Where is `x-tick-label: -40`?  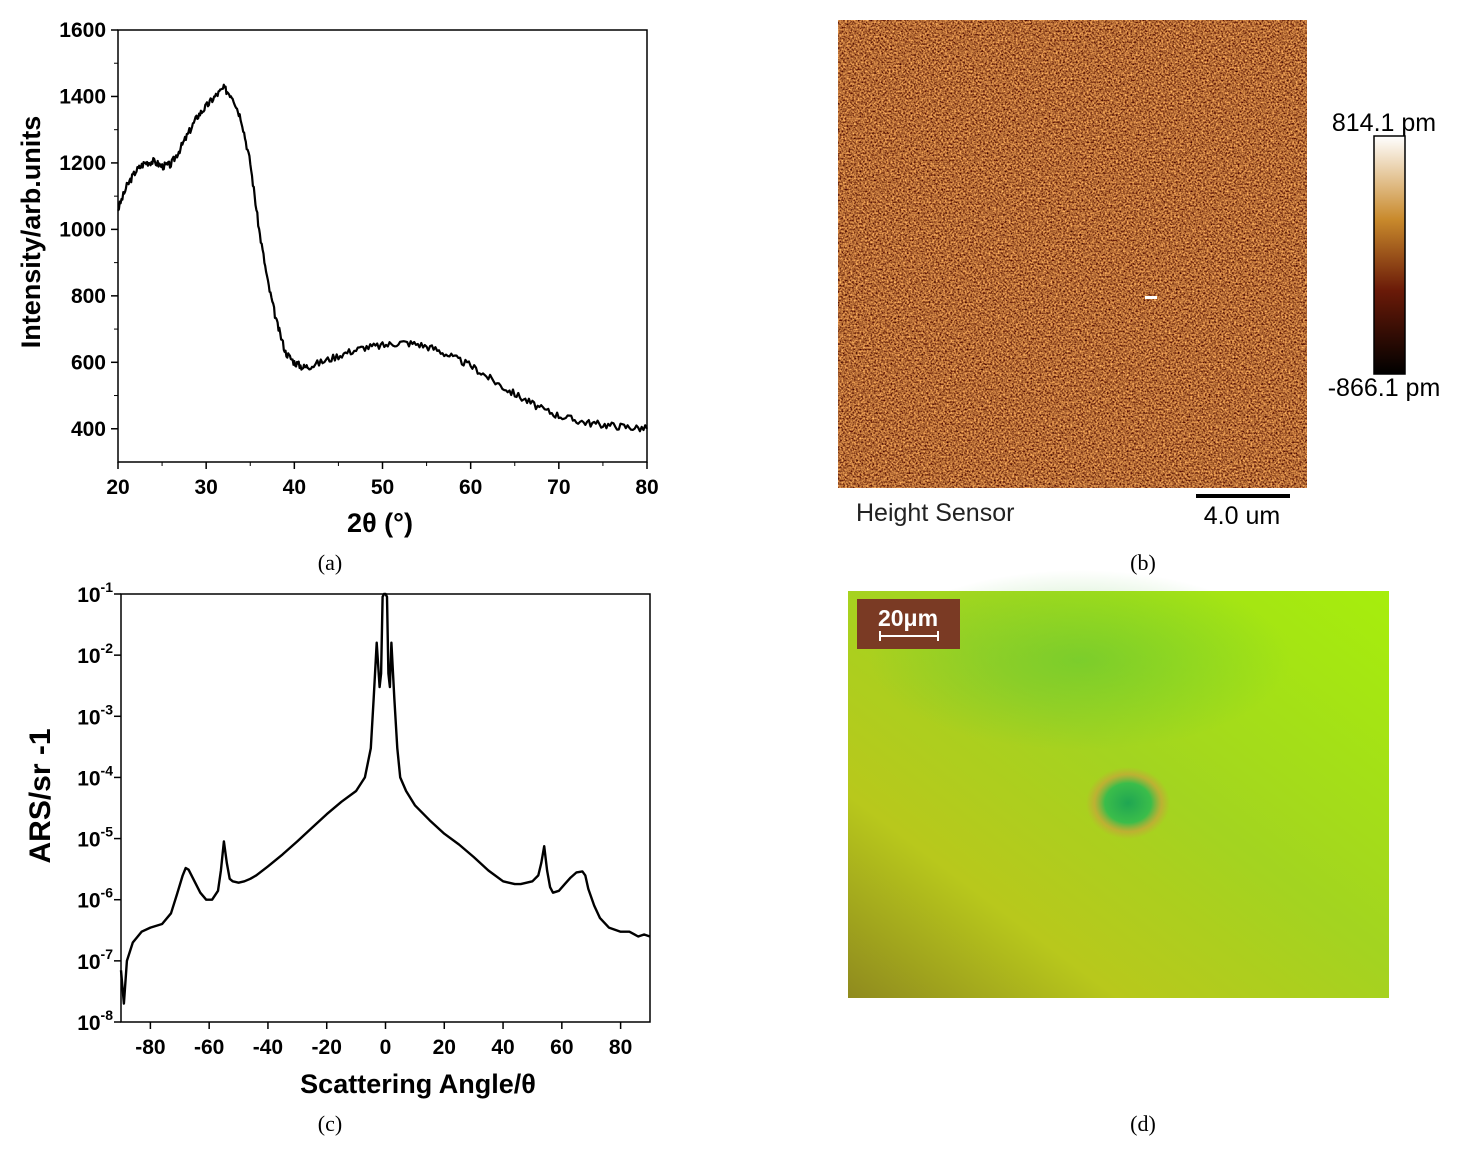 x-tick-label: -40 is located at coordinates (268, 1047).